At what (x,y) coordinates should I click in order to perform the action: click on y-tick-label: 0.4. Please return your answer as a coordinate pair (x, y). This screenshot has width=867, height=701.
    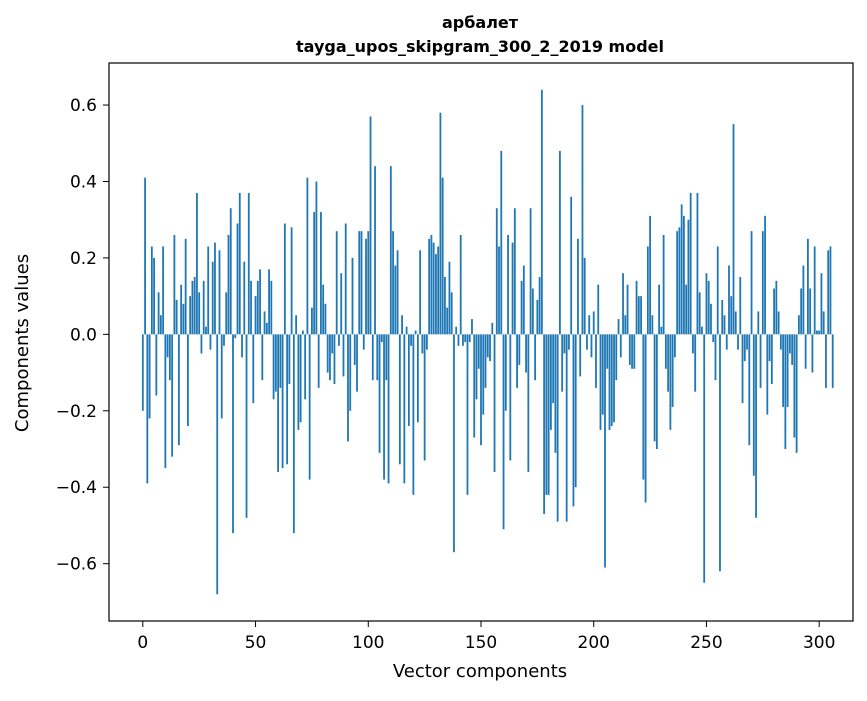
    Looking at the image, I should click on (83, 182).